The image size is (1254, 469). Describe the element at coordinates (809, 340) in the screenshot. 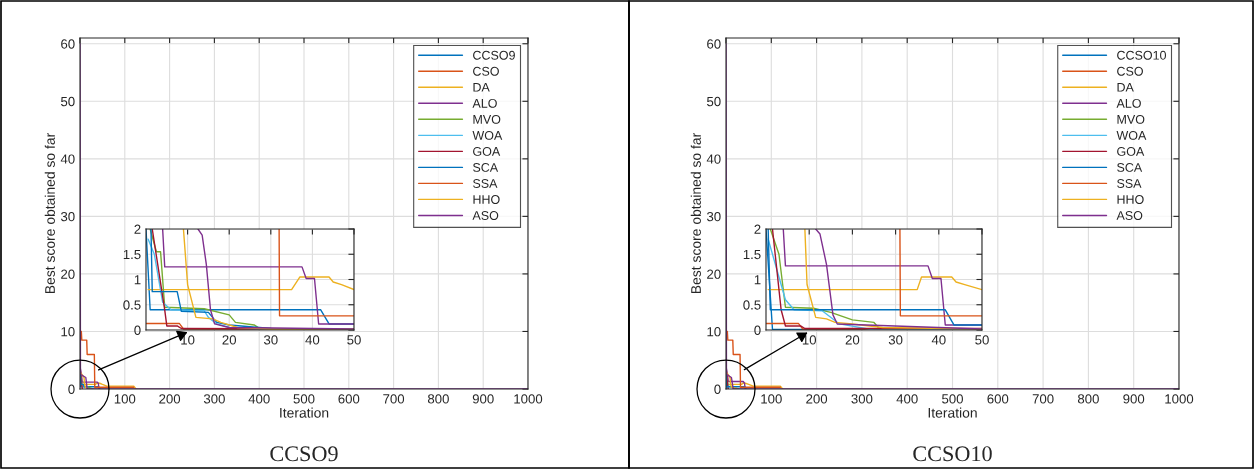

I see `x-tick-label: 10` at that location.